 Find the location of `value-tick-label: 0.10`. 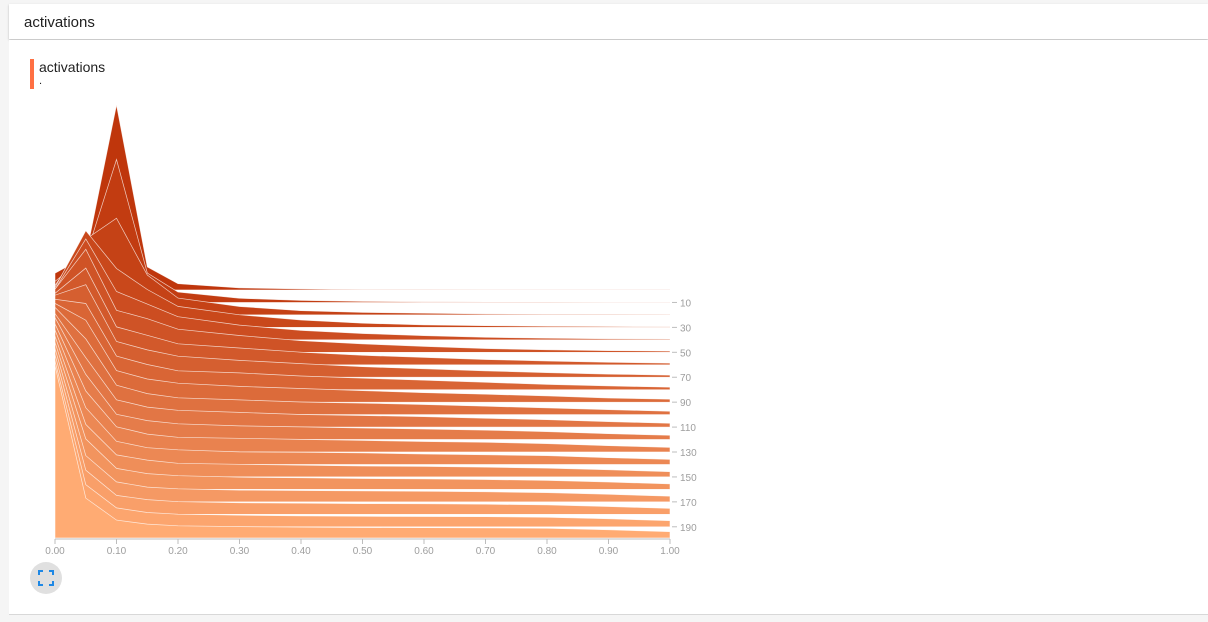

value-tick-label: 0.10 is located at coordinates (117, 551).